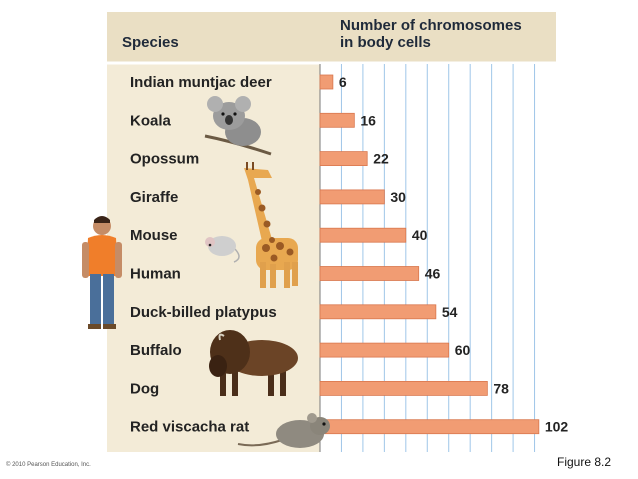  What do you see at coordinates (343, 82) in the screenshot?
I see `value-label: 6` at bounding box center [343, 82].